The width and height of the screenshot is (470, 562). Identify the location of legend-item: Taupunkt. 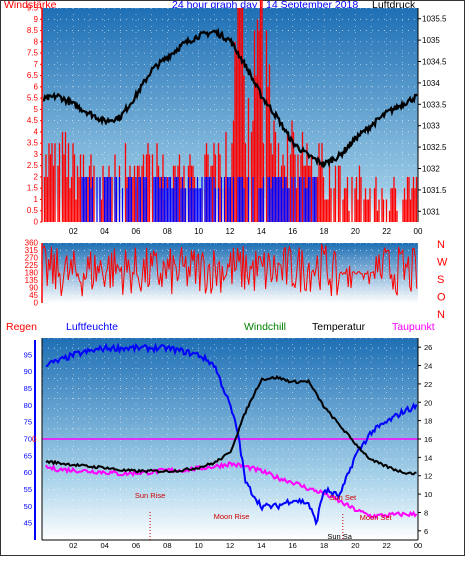
(413, 327).